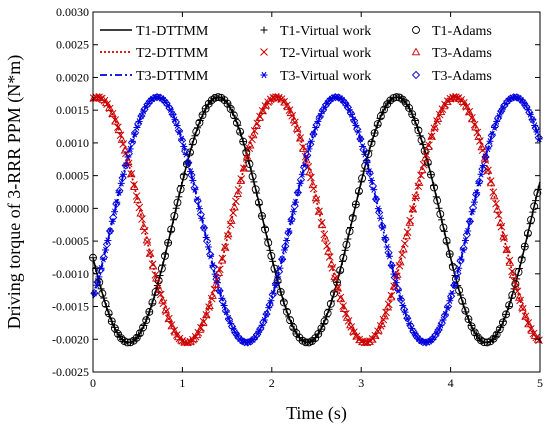  What do you see at coordinates (315, 31) in the screenshot?
I see `legend-entry: T1-Virtual work` at bounding box center [315, 31].